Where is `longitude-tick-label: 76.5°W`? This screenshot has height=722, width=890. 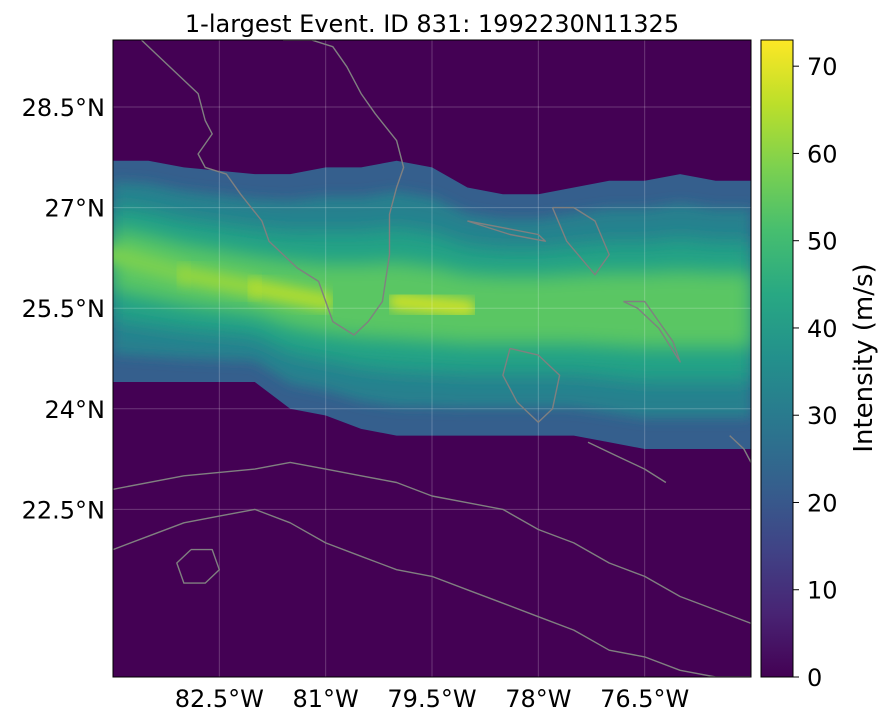 longitude-tick-label: 76.5°W is located at coordinates (644, 699).